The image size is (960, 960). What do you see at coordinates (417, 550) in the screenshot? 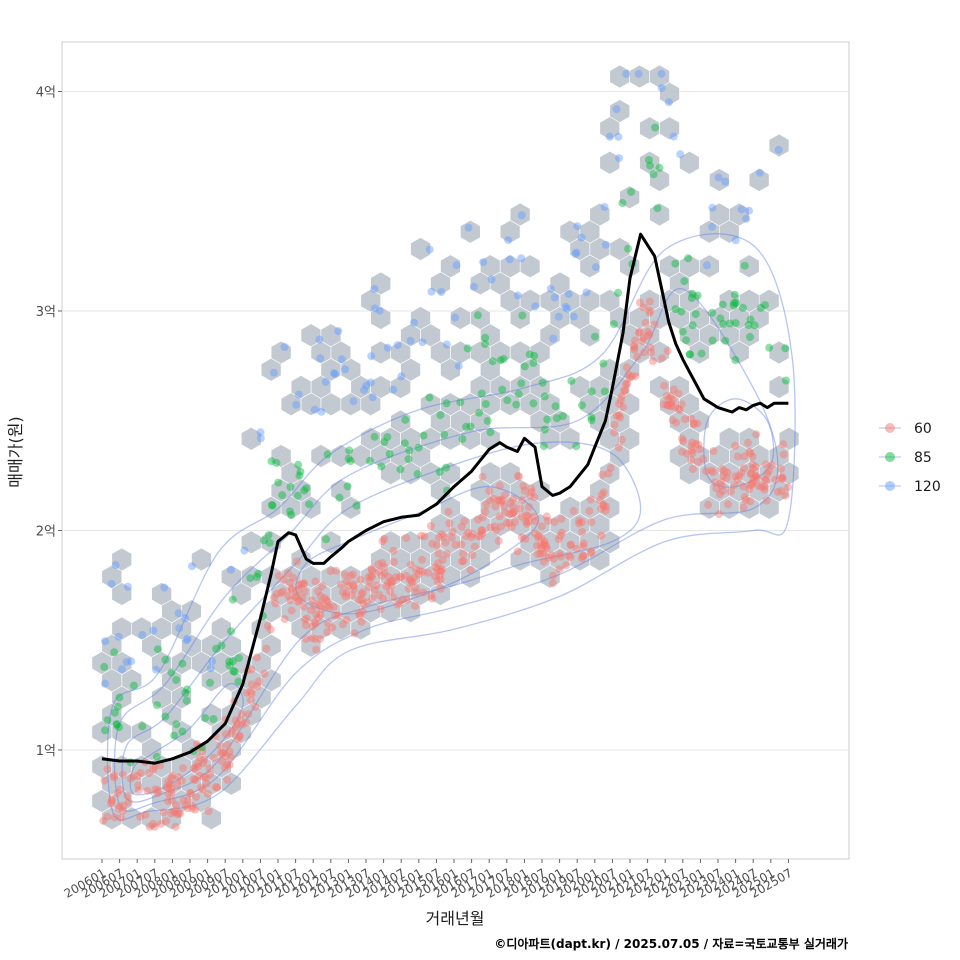
I see `density-contour` at bounding box center [417, 550].